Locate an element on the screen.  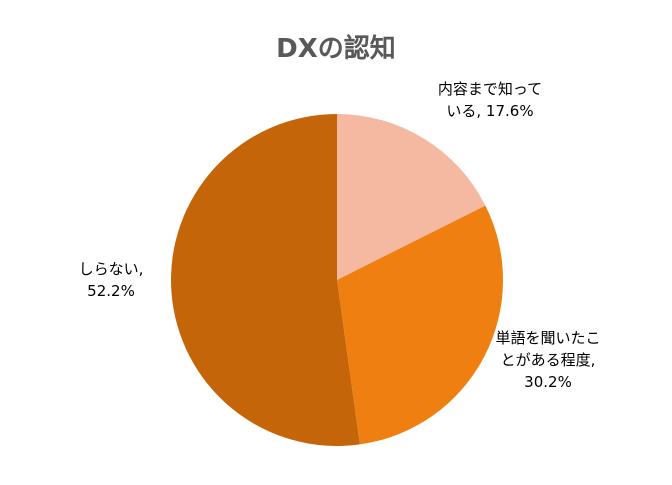
chart-title: DXの認知 is located at coordinates (336, 49).